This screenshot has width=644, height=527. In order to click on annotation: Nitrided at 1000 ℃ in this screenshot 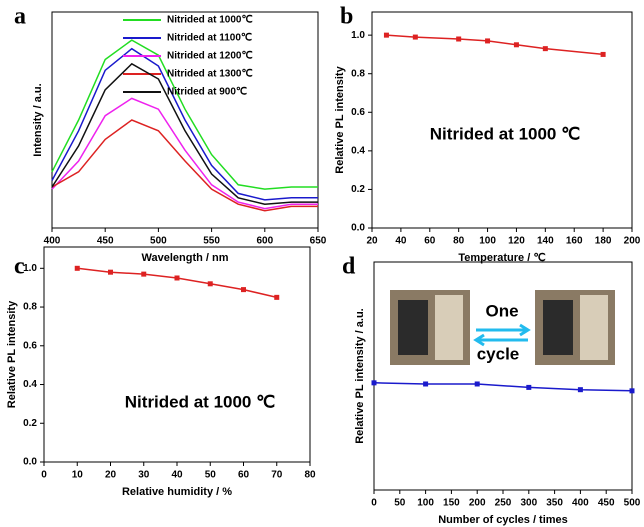, I will do `click(200, 401)`.